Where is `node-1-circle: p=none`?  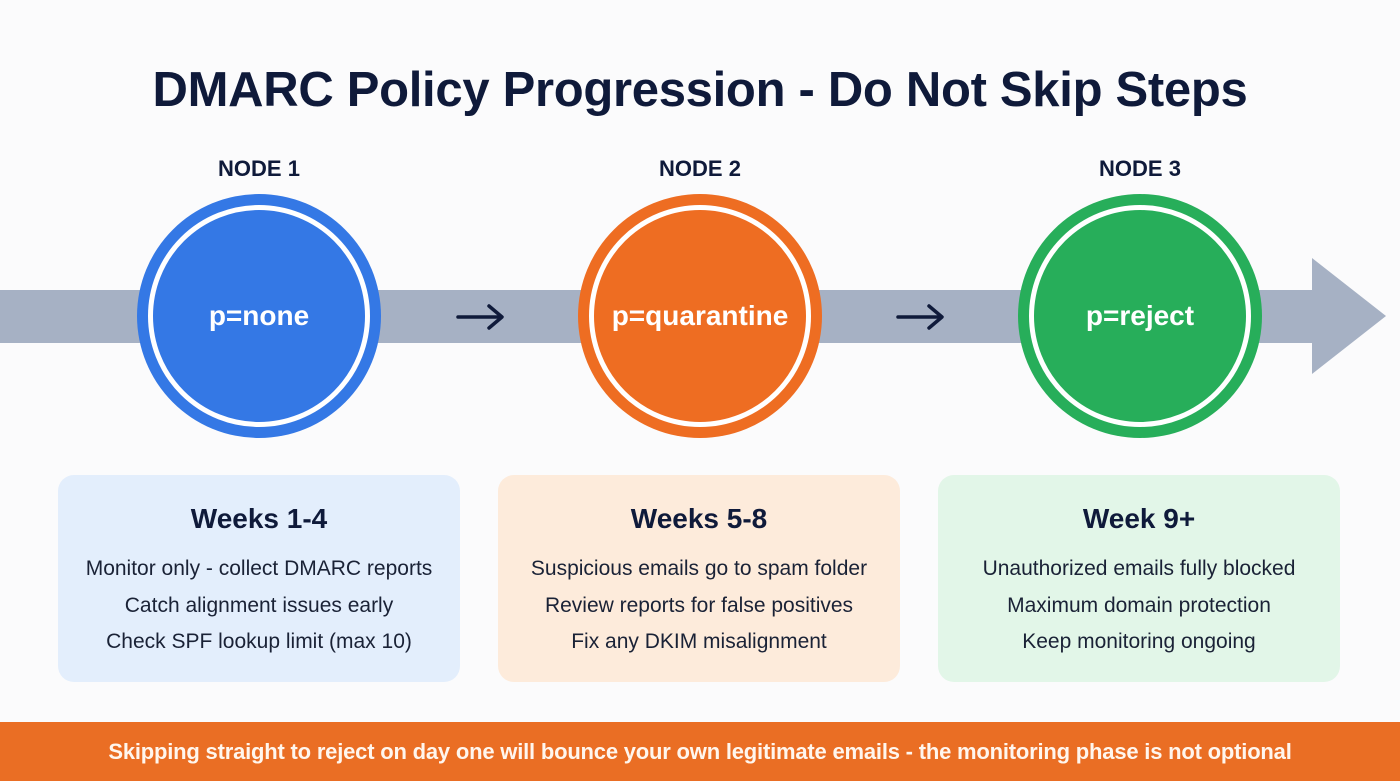 node-1-circle: p=none is located at coordinates (259, 316).